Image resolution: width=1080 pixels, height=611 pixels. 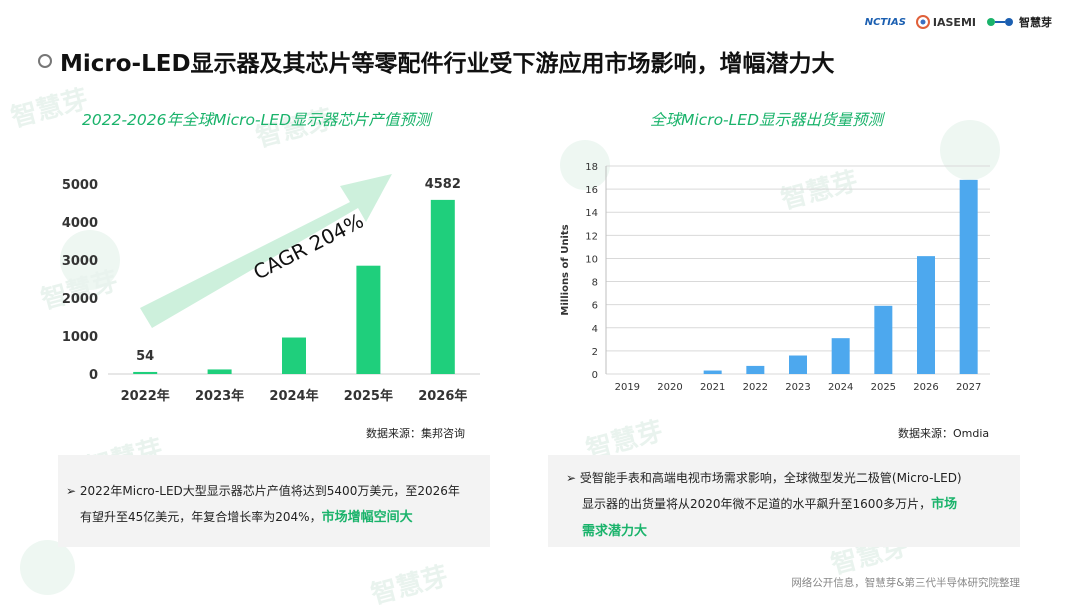 I want to click on zhihuiya-mark-icon, so click(x=1000, y=22).